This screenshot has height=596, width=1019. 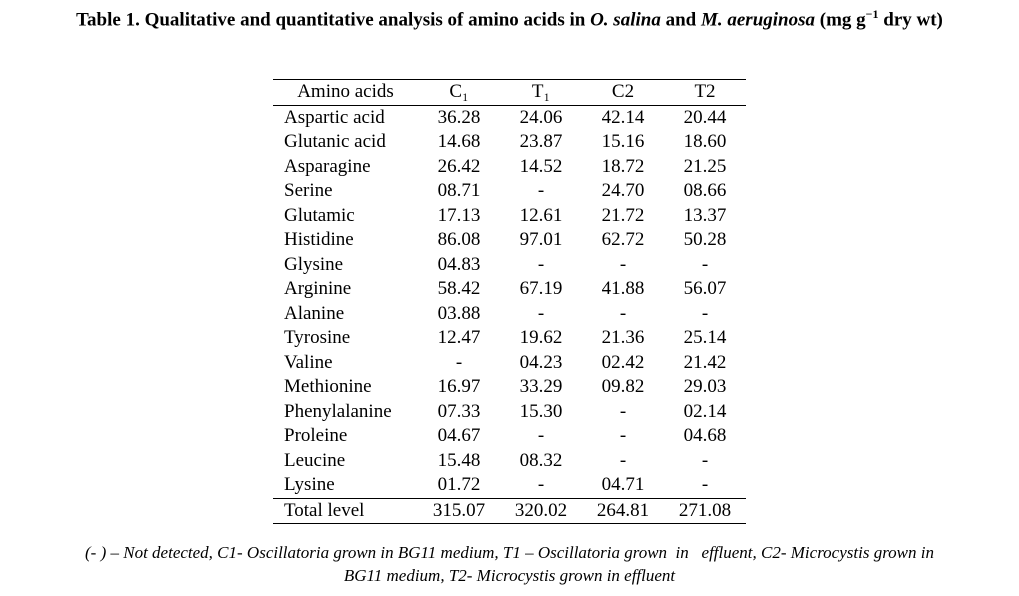 I want to click on table-row: Glysine 04.83 - - -, so click(x=509, y=265).